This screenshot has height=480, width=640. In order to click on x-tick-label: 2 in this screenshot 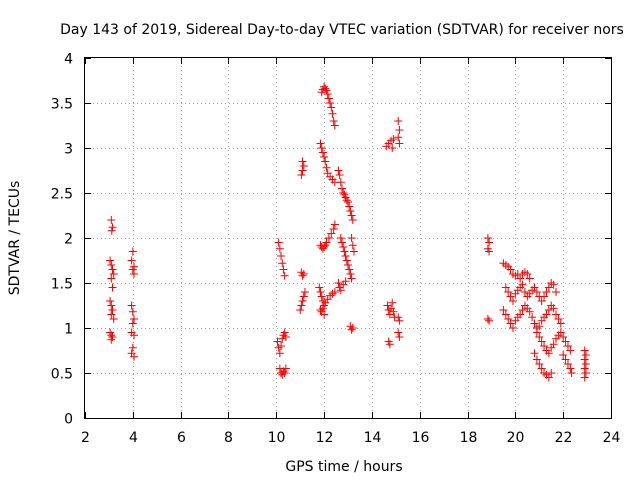, I will do `click(85, 438)`.